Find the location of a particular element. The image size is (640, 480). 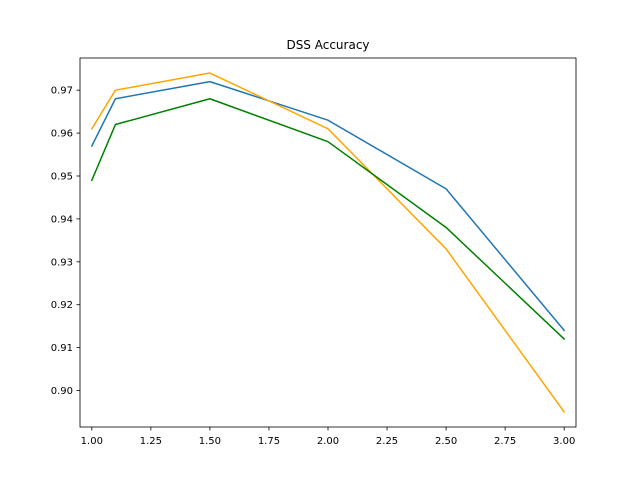

x-tick-label: 2.75 is located at coordinates (505, 441).